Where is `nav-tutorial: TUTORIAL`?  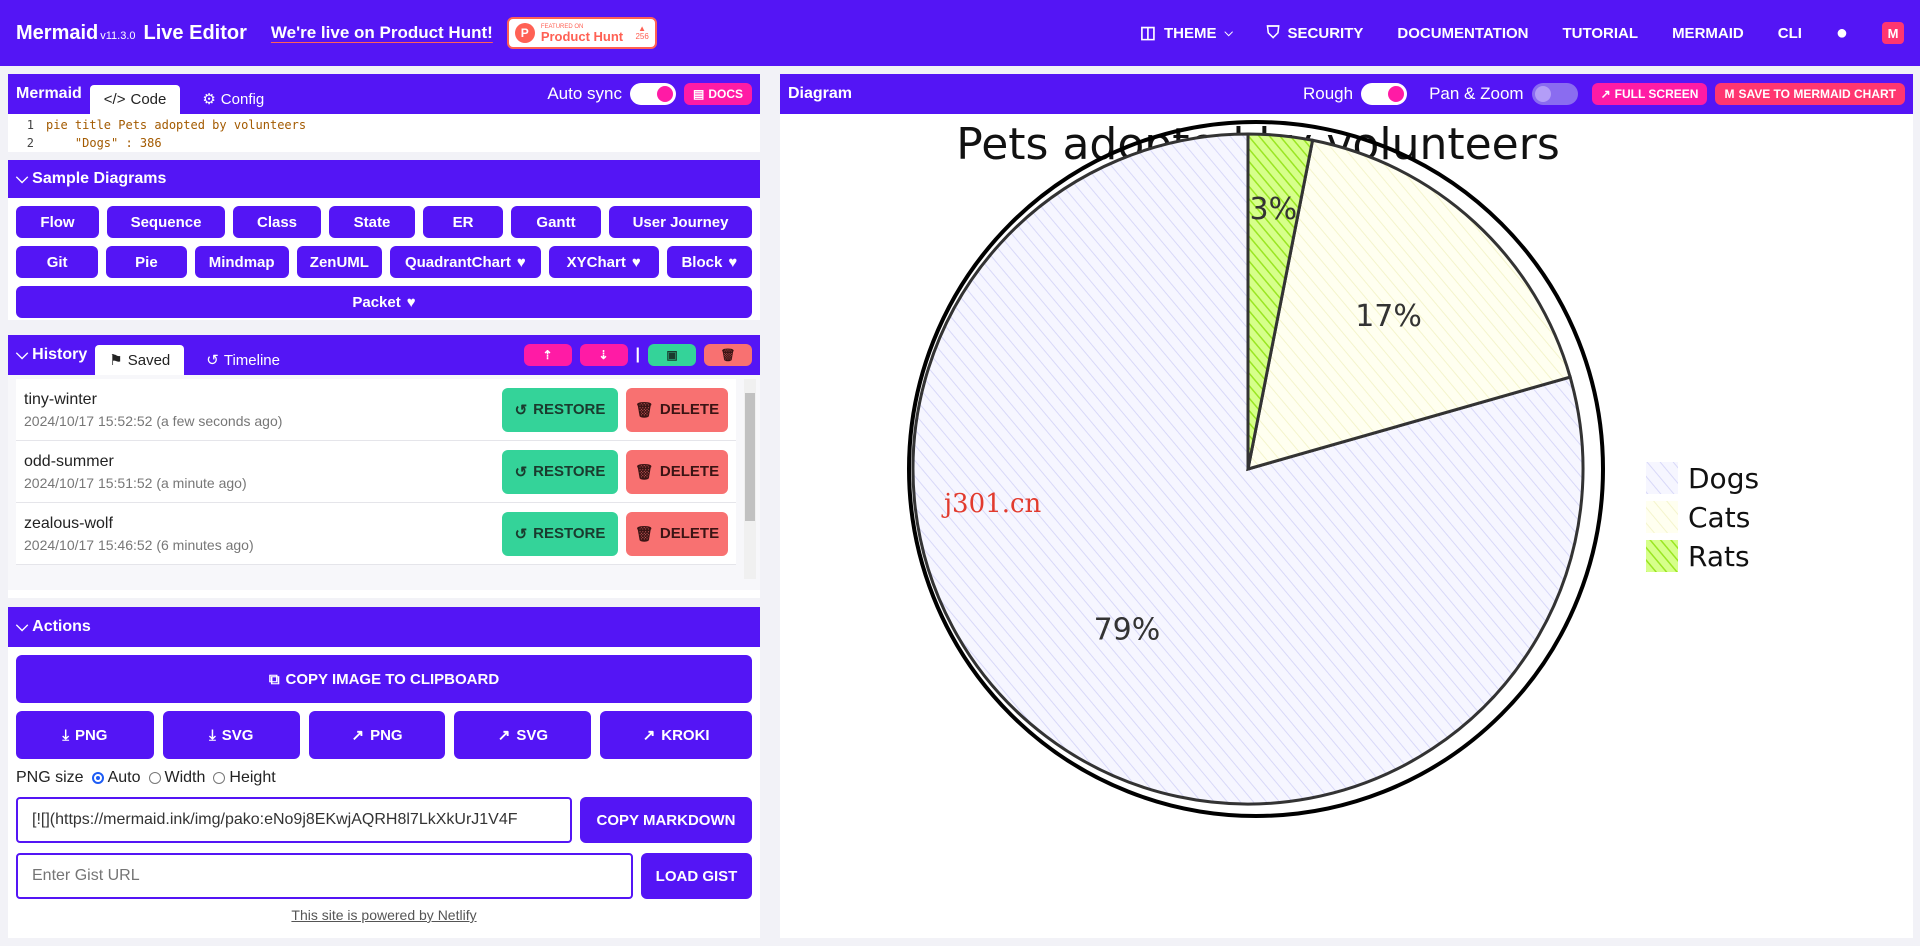 nav-tutorial: TUTORIAL is located at coordinates (1601, 33).